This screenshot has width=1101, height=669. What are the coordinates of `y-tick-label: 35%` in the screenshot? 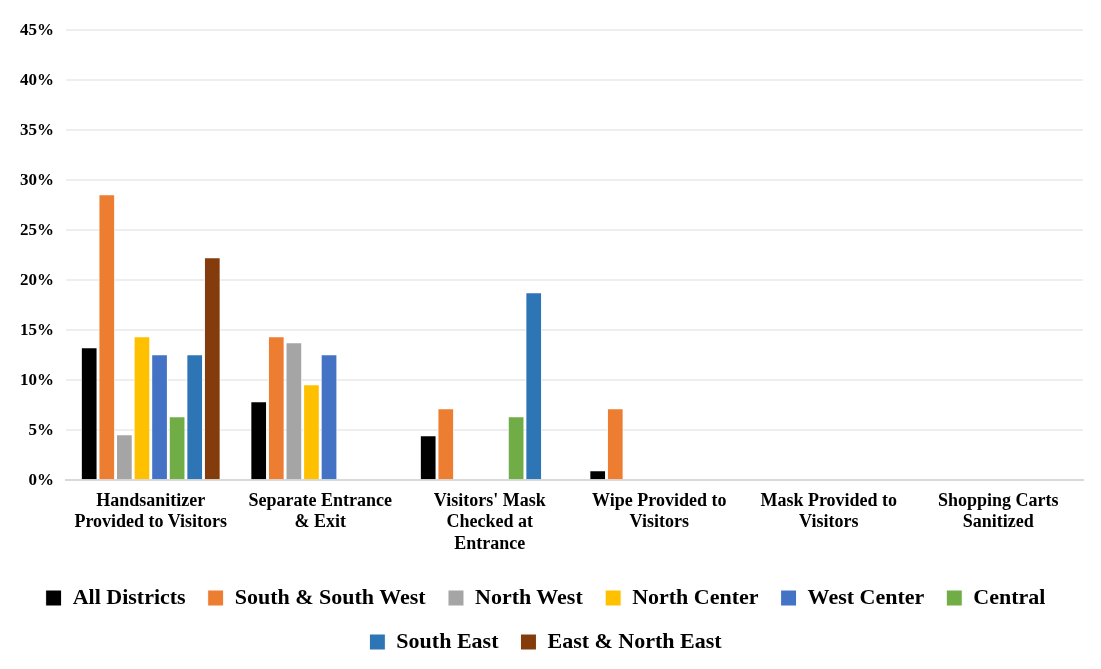 It's located at (37, 129).